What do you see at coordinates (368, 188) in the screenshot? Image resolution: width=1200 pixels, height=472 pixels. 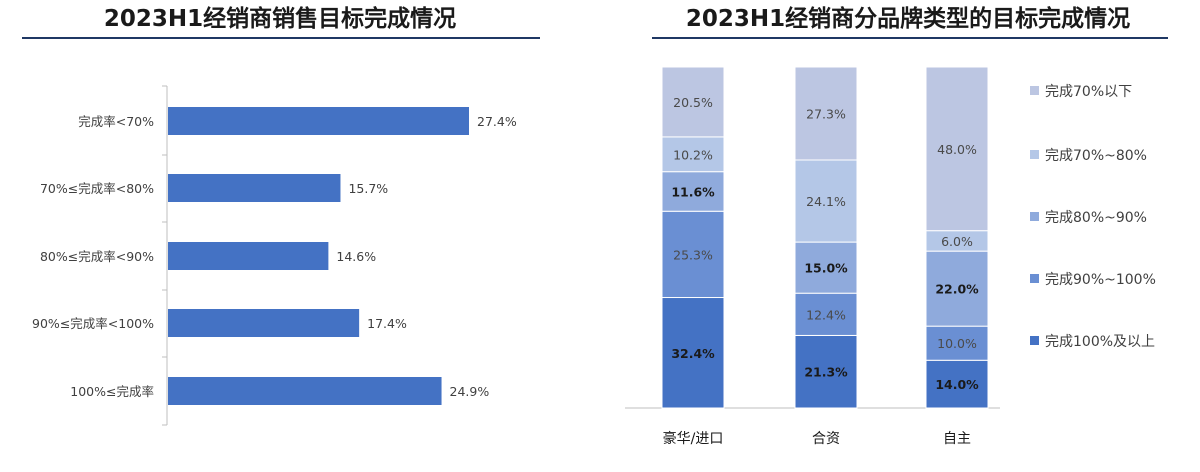 I see `value-label: 15.7%` at bounding box center [368, 188].